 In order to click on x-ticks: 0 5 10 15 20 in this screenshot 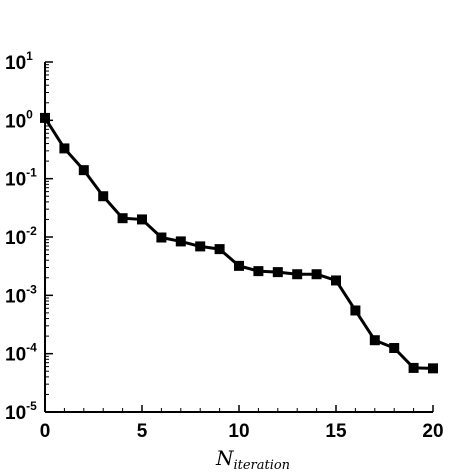, I will do `click(242, 423)`.